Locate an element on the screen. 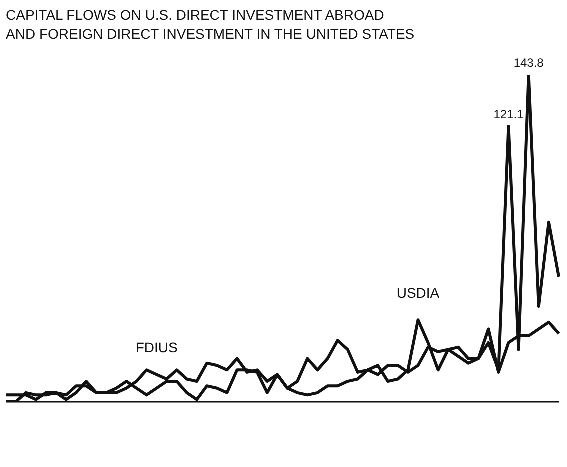 Image resolution: width=567 pixels, height=467 pixels. series-label: FDIUS is located at coordinates (157, 348).